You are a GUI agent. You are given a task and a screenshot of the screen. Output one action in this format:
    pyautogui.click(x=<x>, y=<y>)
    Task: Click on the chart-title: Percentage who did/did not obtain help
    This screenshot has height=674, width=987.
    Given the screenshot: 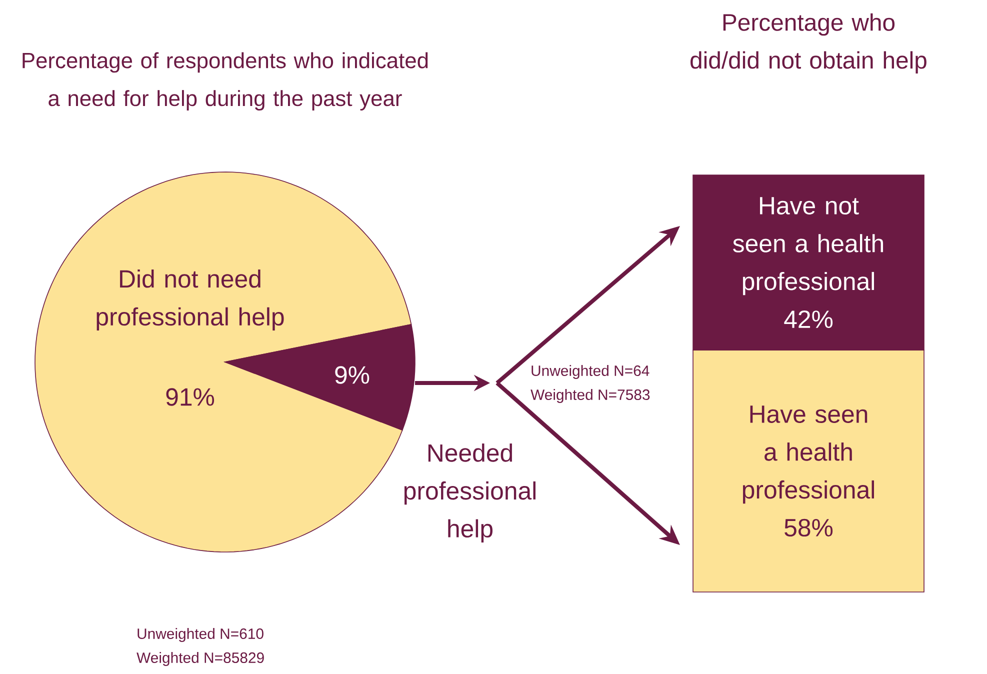 What is the action you would take?
    pyautogui.click(x=808, y=43)
    